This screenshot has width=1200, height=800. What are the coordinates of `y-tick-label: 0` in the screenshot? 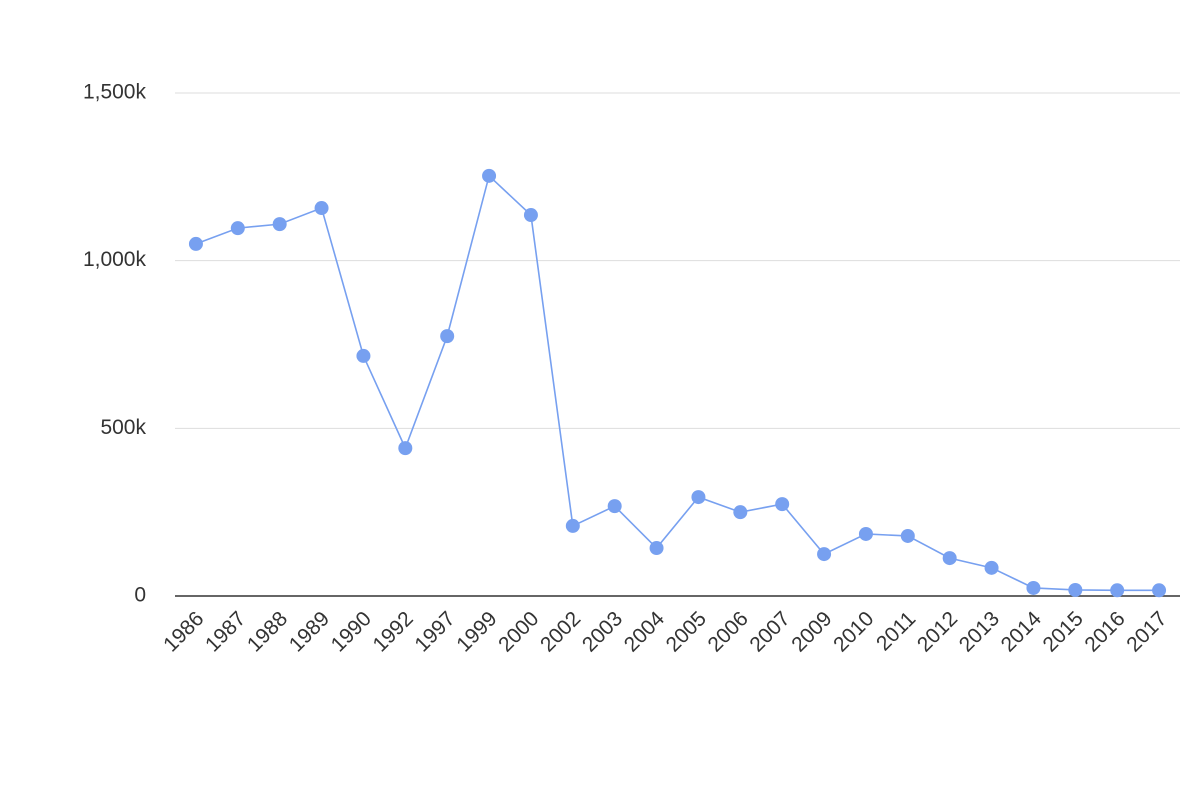 It's located at (140, 595).